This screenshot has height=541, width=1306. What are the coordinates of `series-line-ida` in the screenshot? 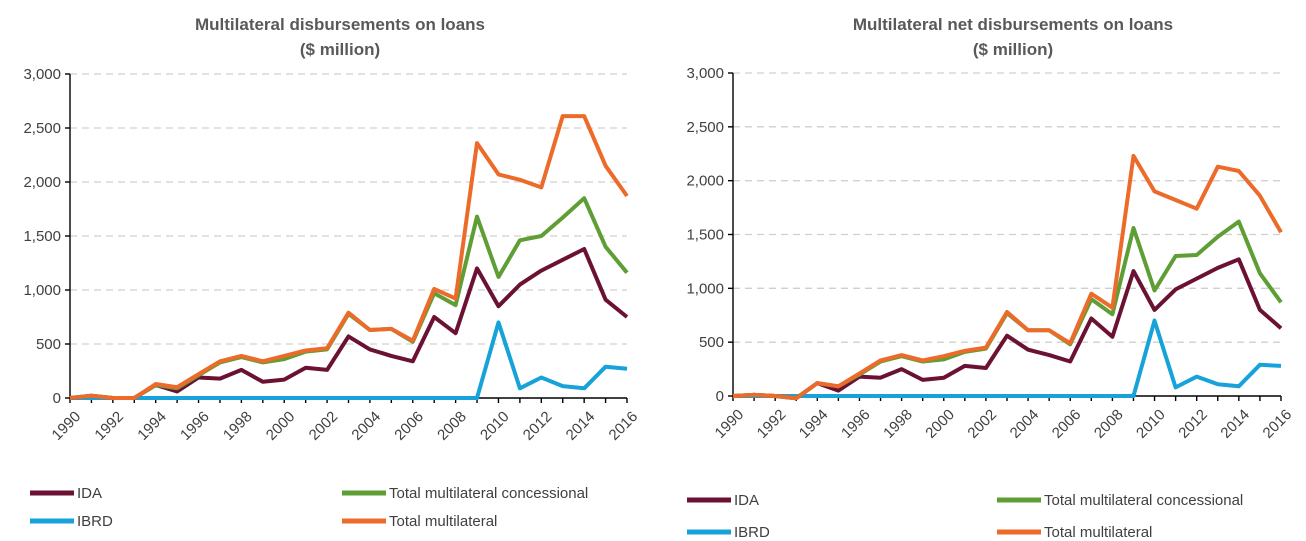 It's located at (349, 323).